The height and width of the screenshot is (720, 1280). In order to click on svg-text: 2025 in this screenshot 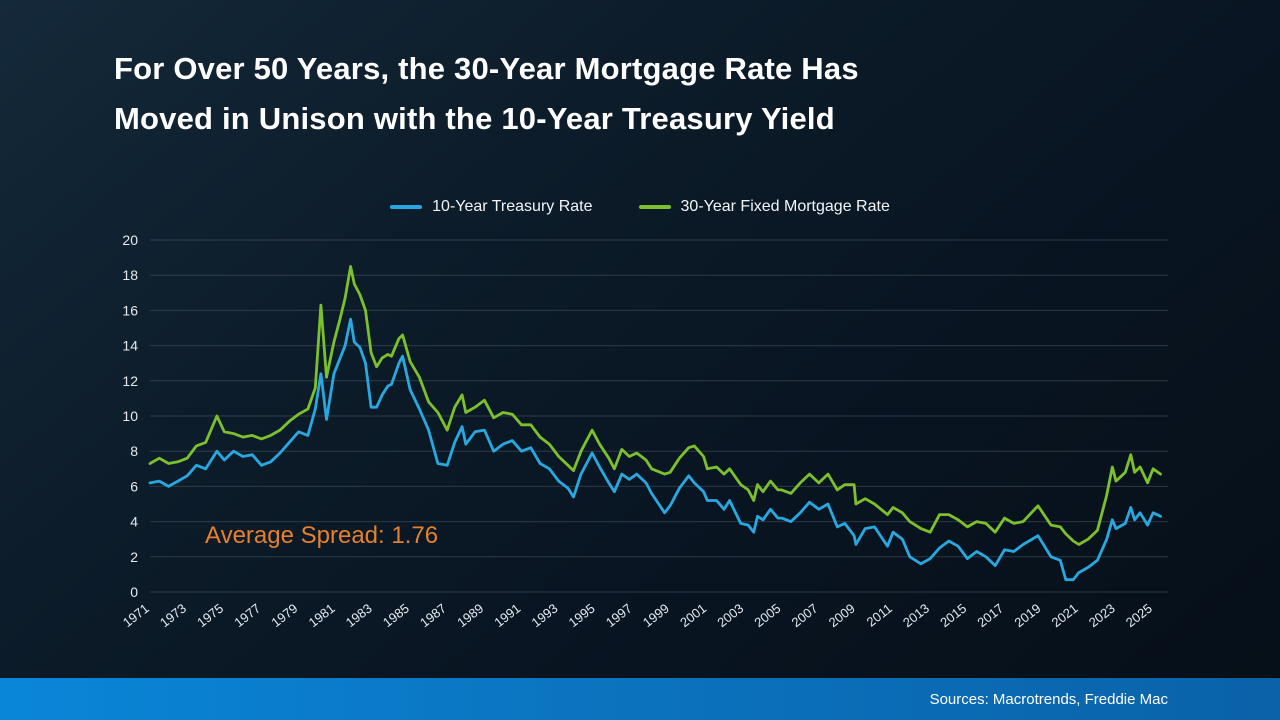, I will do `click(1139, 616)`.